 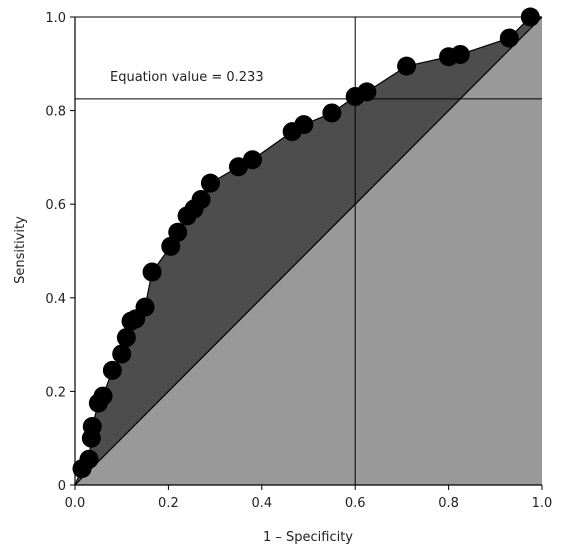 What do you see at coordinates (542, 503) in the screenshot?
I see `x-tick-label: 1.0` at bounding box center [542, 503].